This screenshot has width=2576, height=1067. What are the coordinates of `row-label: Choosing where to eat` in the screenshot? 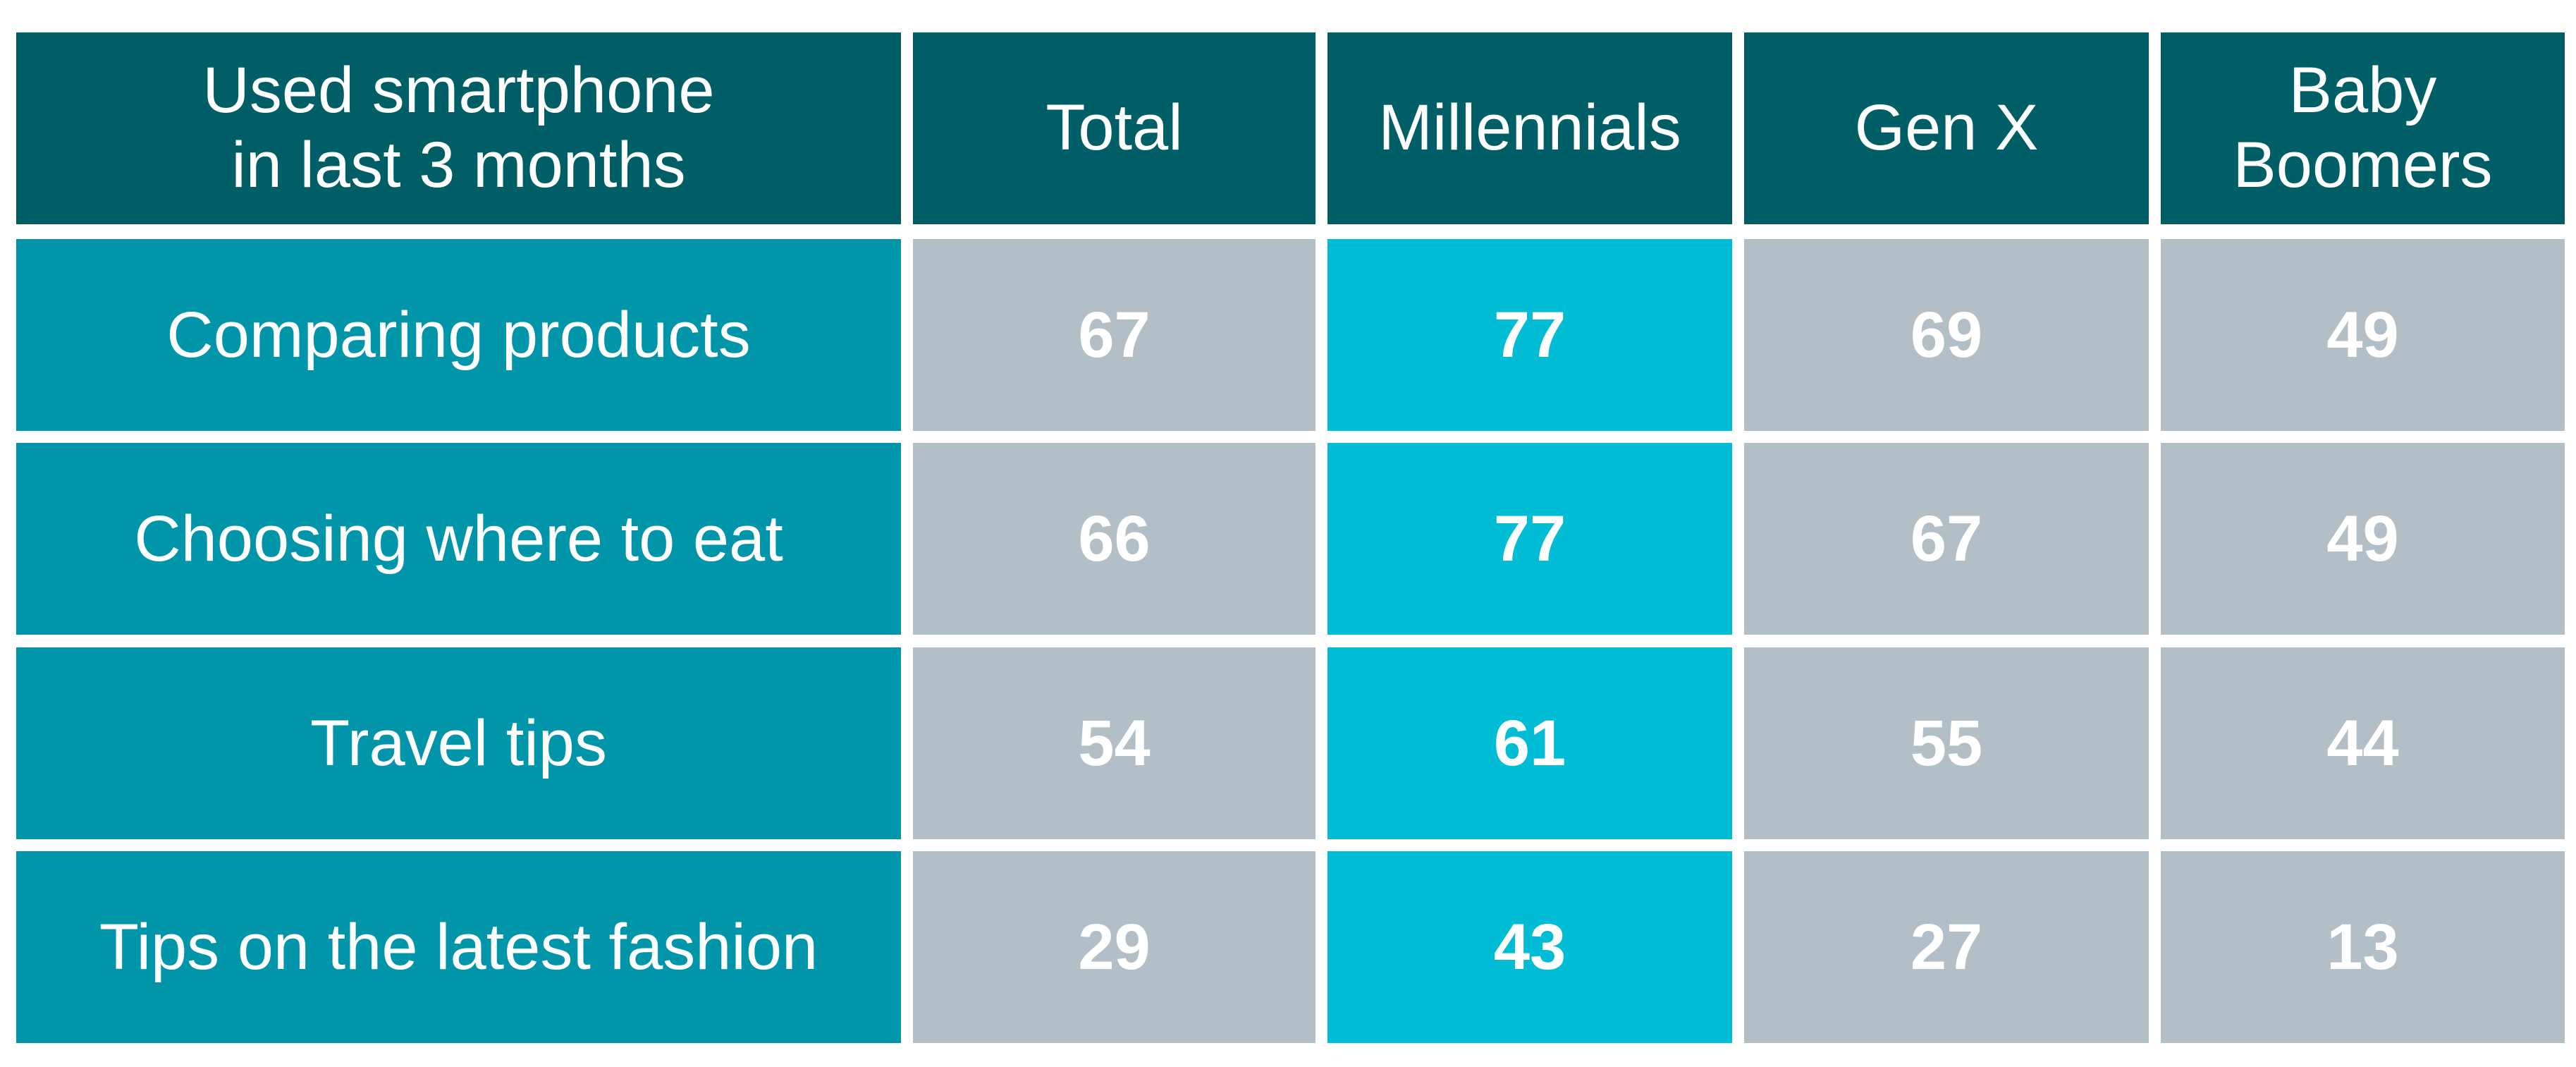 It's located at (458, 539).